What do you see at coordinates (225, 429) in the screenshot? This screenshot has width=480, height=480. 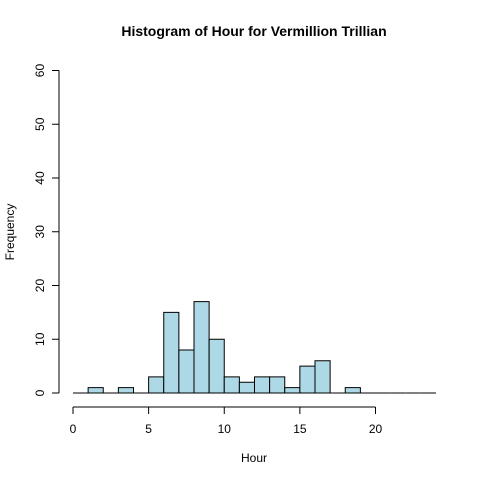 I see `x-tick-label: 10` at bounding box center [225, 429].